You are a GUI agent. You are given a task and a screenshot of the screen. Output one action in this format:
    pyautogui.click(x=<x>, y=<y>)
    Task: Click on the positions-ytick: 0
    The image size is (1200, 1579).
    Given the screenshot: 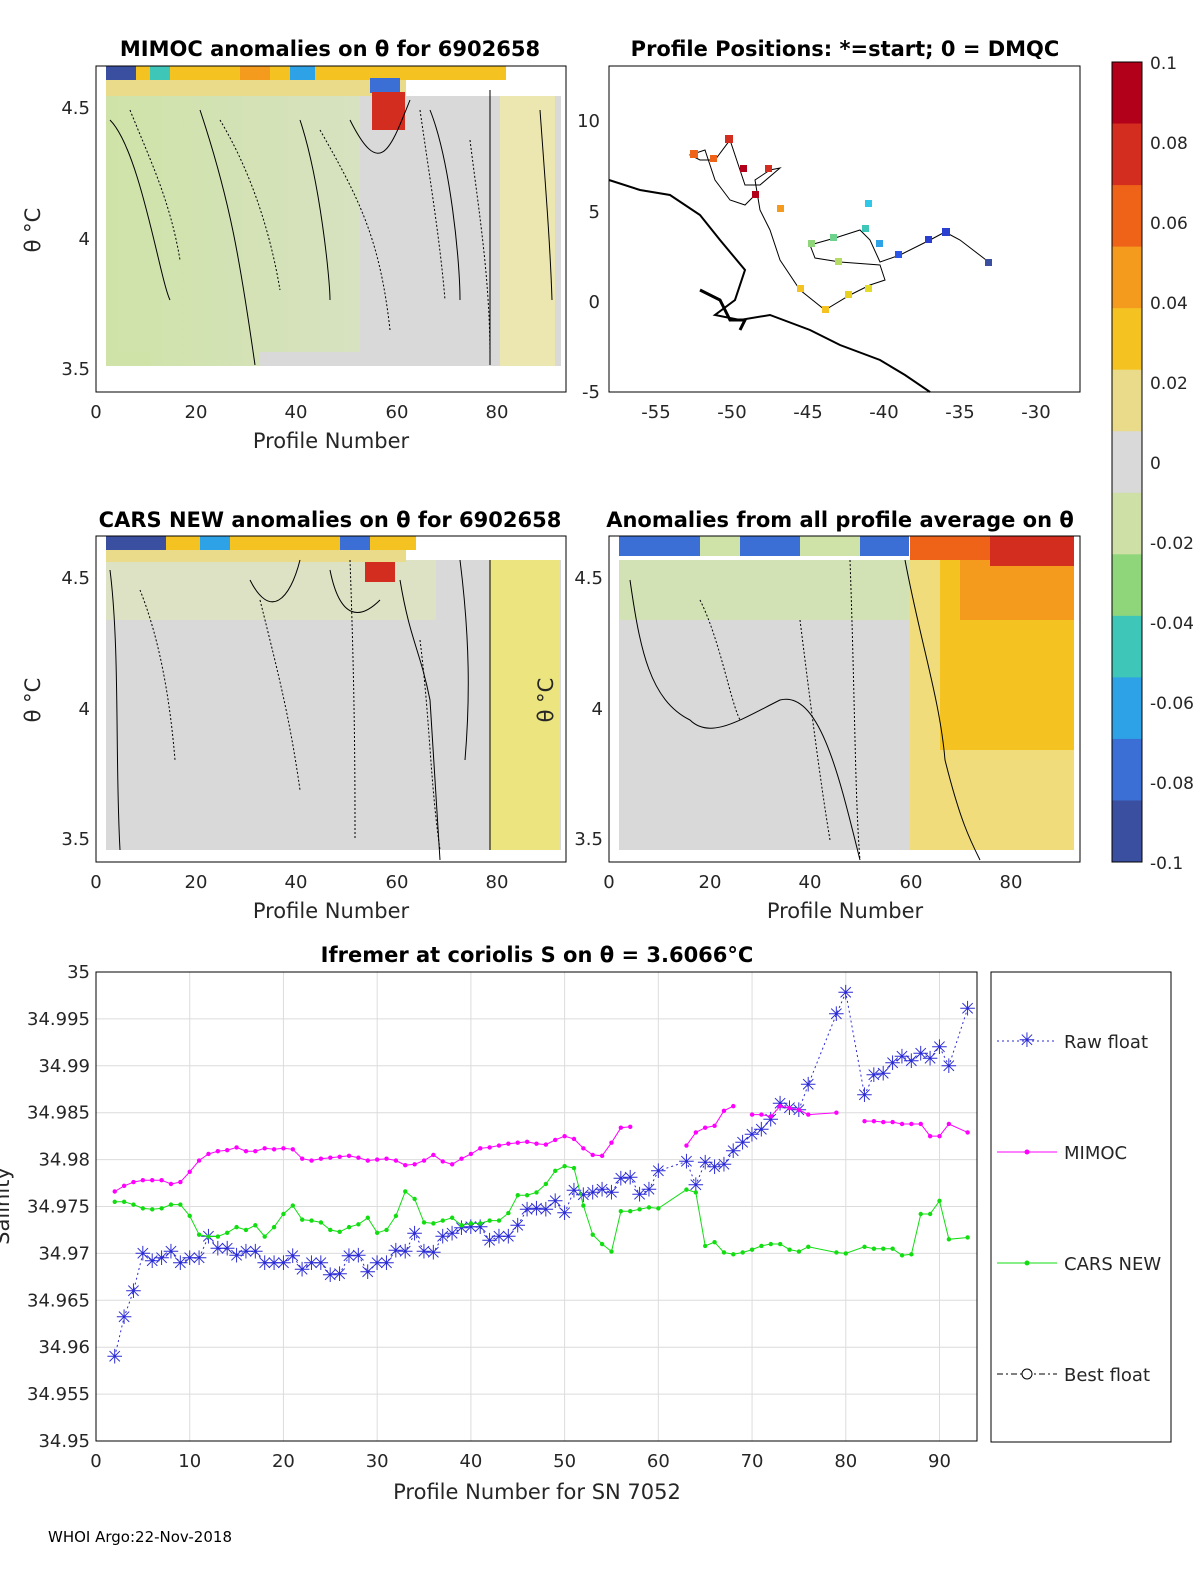 What is the action you would take?
    pyautogui.click(x=594, y=302)
    